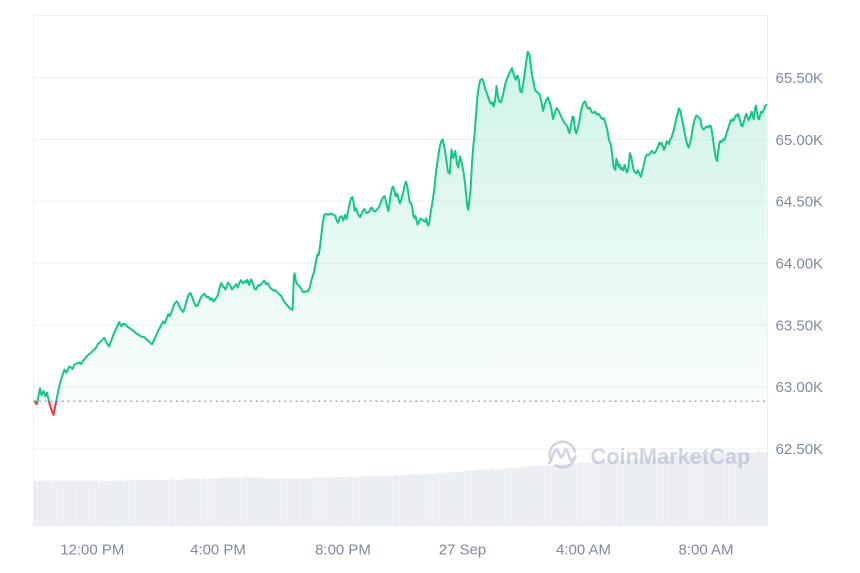  What do you see at coordinates (800, 202) in the screenshot?
I see `svg-text: 64.50K` at bounding box center [800, 202].